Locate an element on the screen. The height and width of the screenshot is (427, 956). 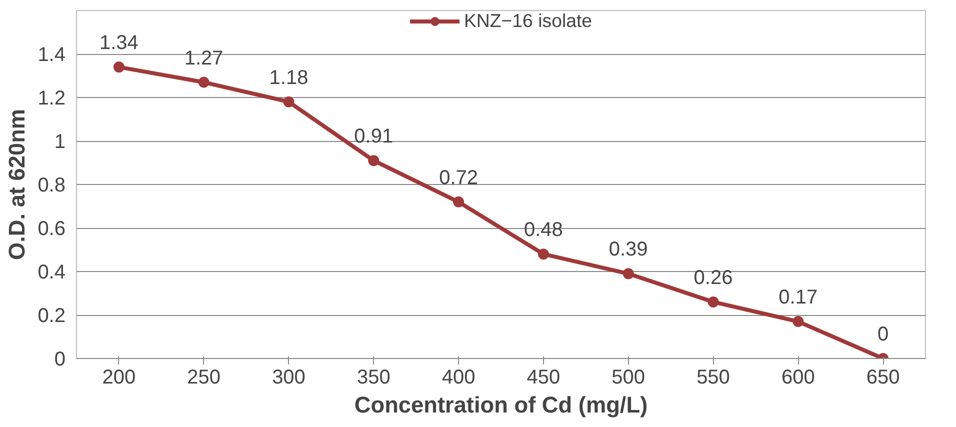
data-label: 0.26 is located at coordinates (713, 277).